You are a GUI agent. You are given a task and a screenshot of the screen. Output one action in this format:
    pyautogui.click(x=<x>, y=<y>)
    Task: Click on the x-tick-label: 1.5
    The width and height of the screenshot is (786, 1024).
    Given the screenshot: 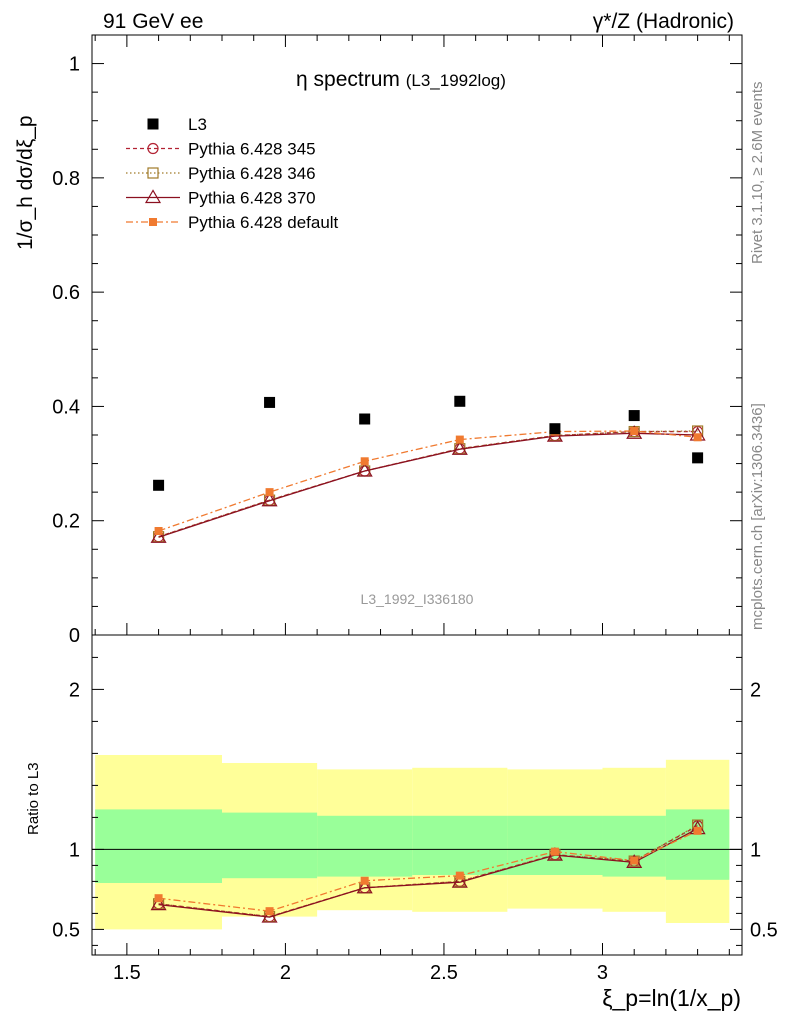 What is the action you would take?
    pyautogui.click(x=127, y=973)
    